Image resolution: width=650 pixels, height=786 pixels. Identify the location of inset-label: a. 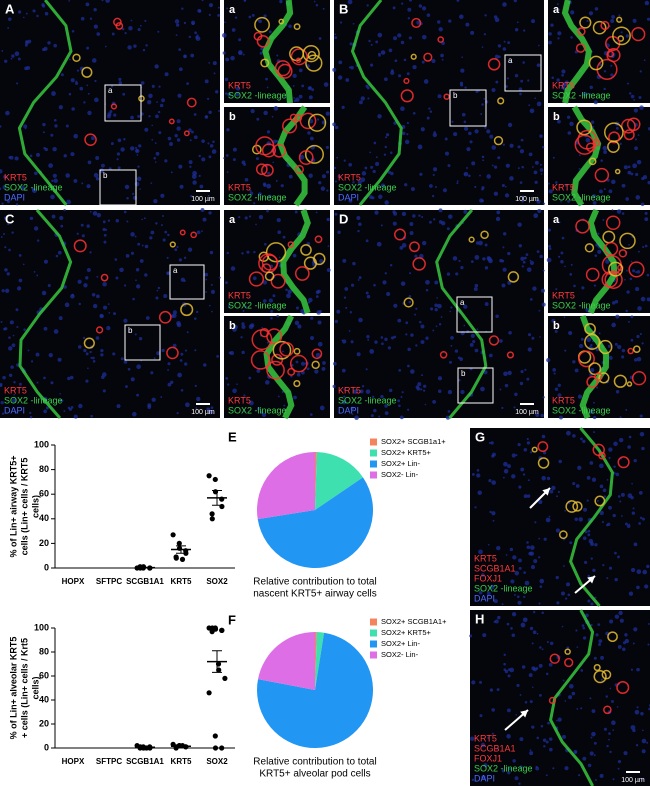
(110, 90).